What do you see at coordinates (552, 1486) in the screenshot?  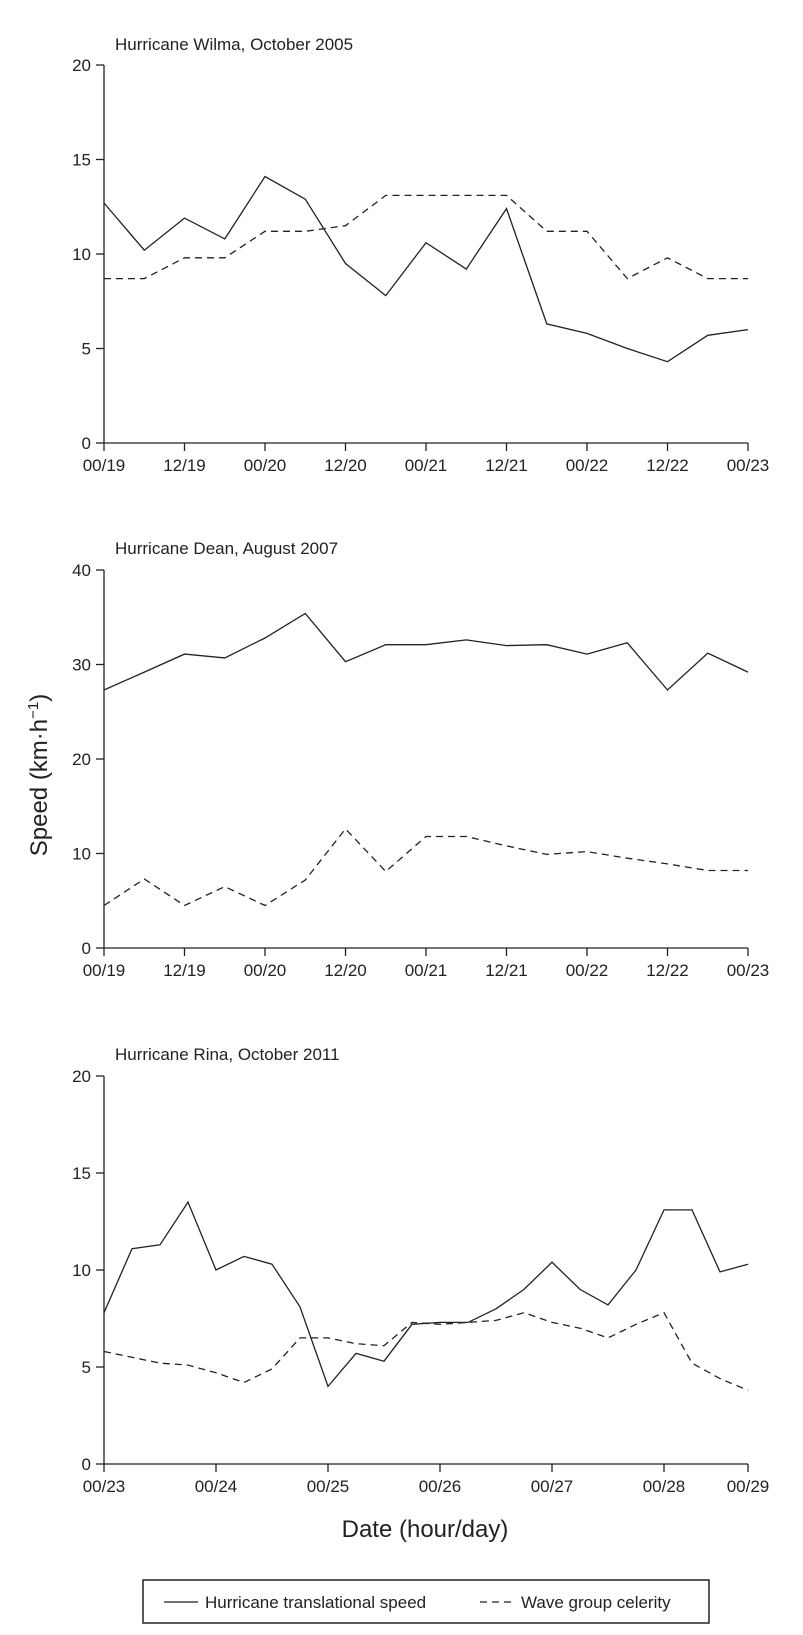 I see `x-tick-label: 00/27` at bounding box center [552, 1486].